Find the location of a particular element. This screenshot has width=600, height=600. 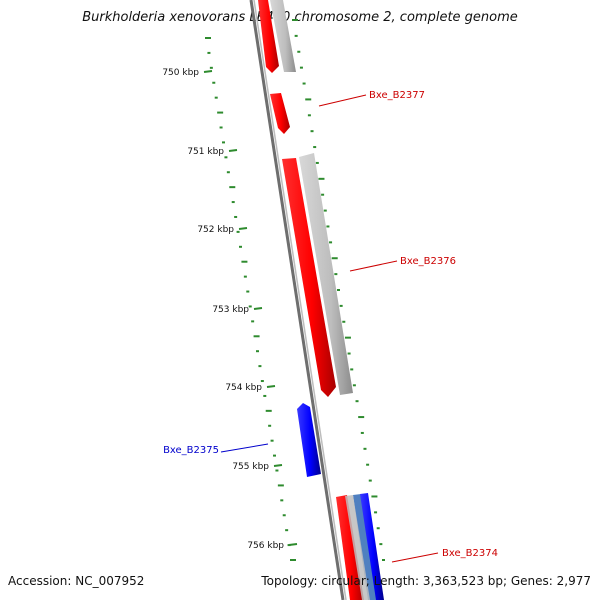

cds-feature is located at coordinates (268, 36).